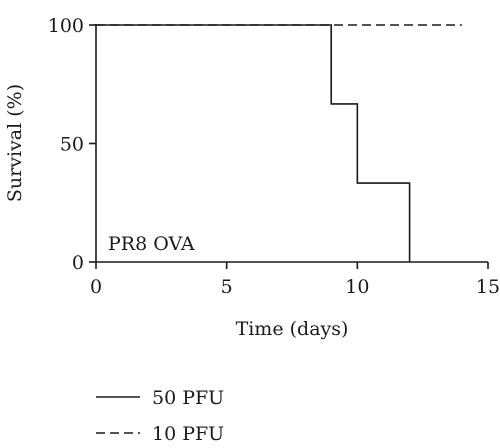 The height and width of the screenshot is (448, 500). I want to click on annotation-label: PR8 OVA, so click(151, 244).